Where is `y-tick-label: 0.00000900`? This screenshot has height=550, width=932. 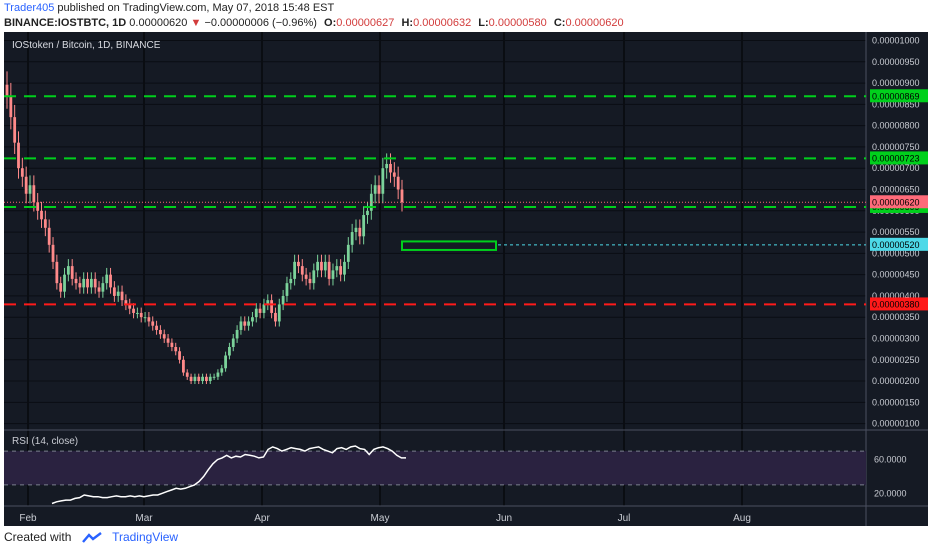 y-tick-label: 0.00000900 is located at coordinates (896, 83).